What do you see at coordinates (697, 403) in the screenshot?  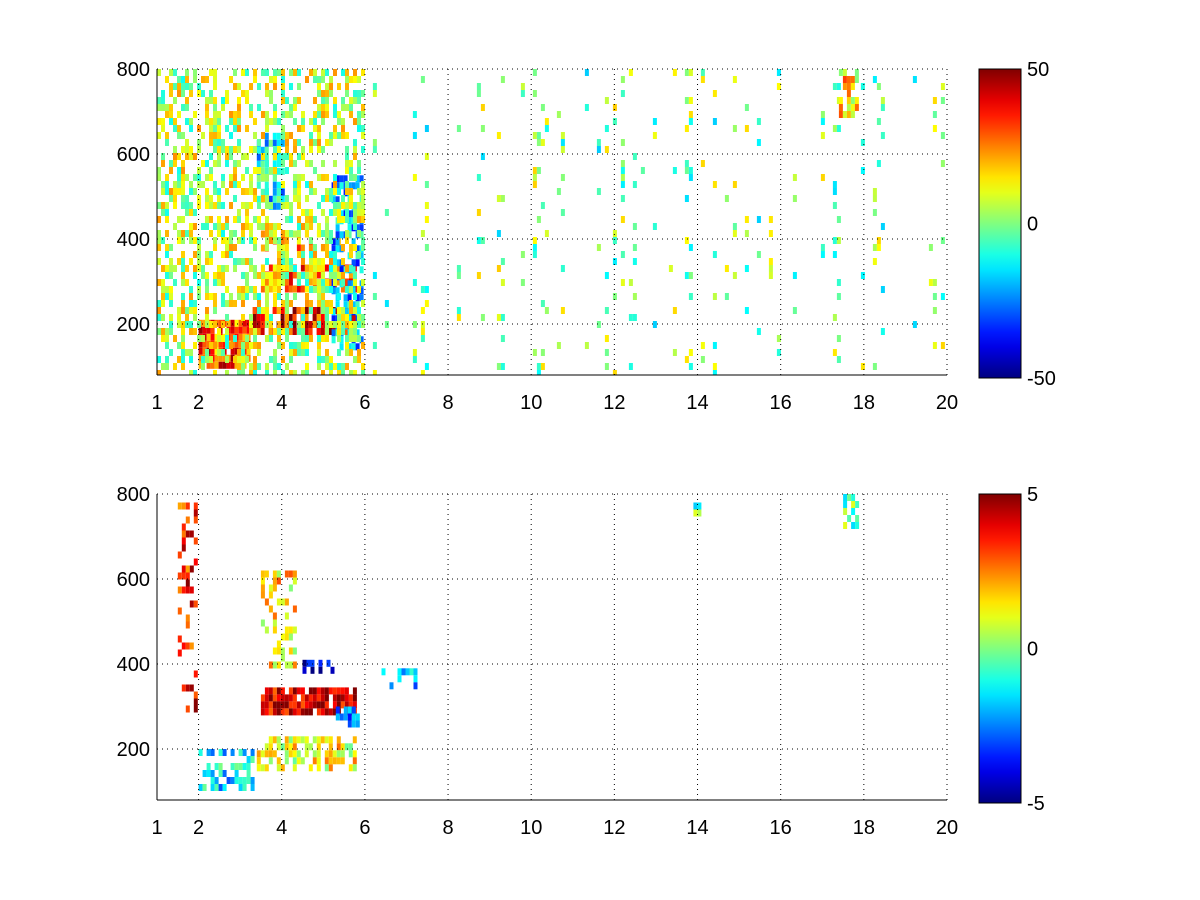 I see `x-tick-label: 14` at bounding box center [697, 403].